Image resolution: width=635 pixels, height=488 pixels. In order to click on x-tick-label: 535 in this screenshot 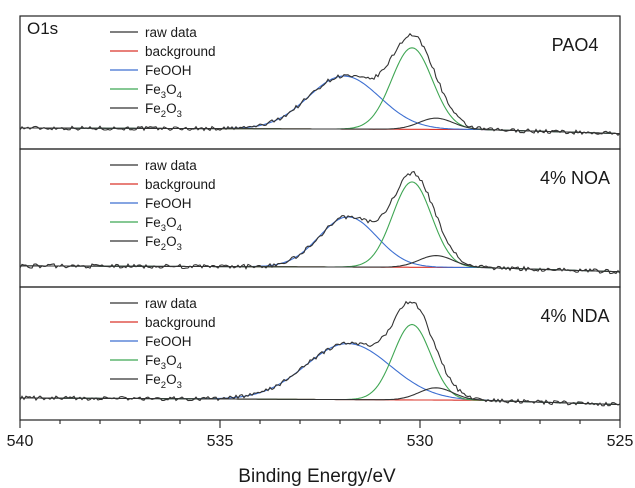, I will do `click(220, 441)`.